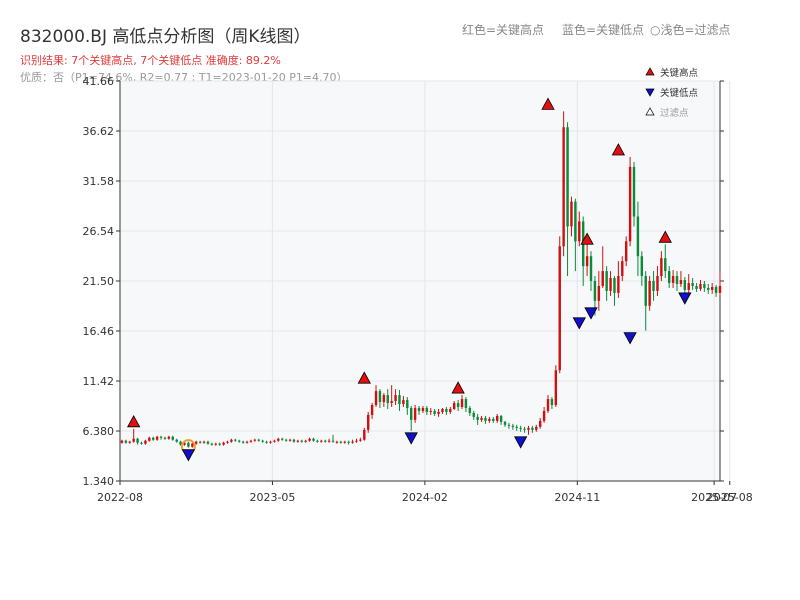 Image resolution: width=800 pixels, height=600 pixels. Describe the element at coordinates (99, 281) in the screenshot. I see `y-tick-label: 21.50` at that location.